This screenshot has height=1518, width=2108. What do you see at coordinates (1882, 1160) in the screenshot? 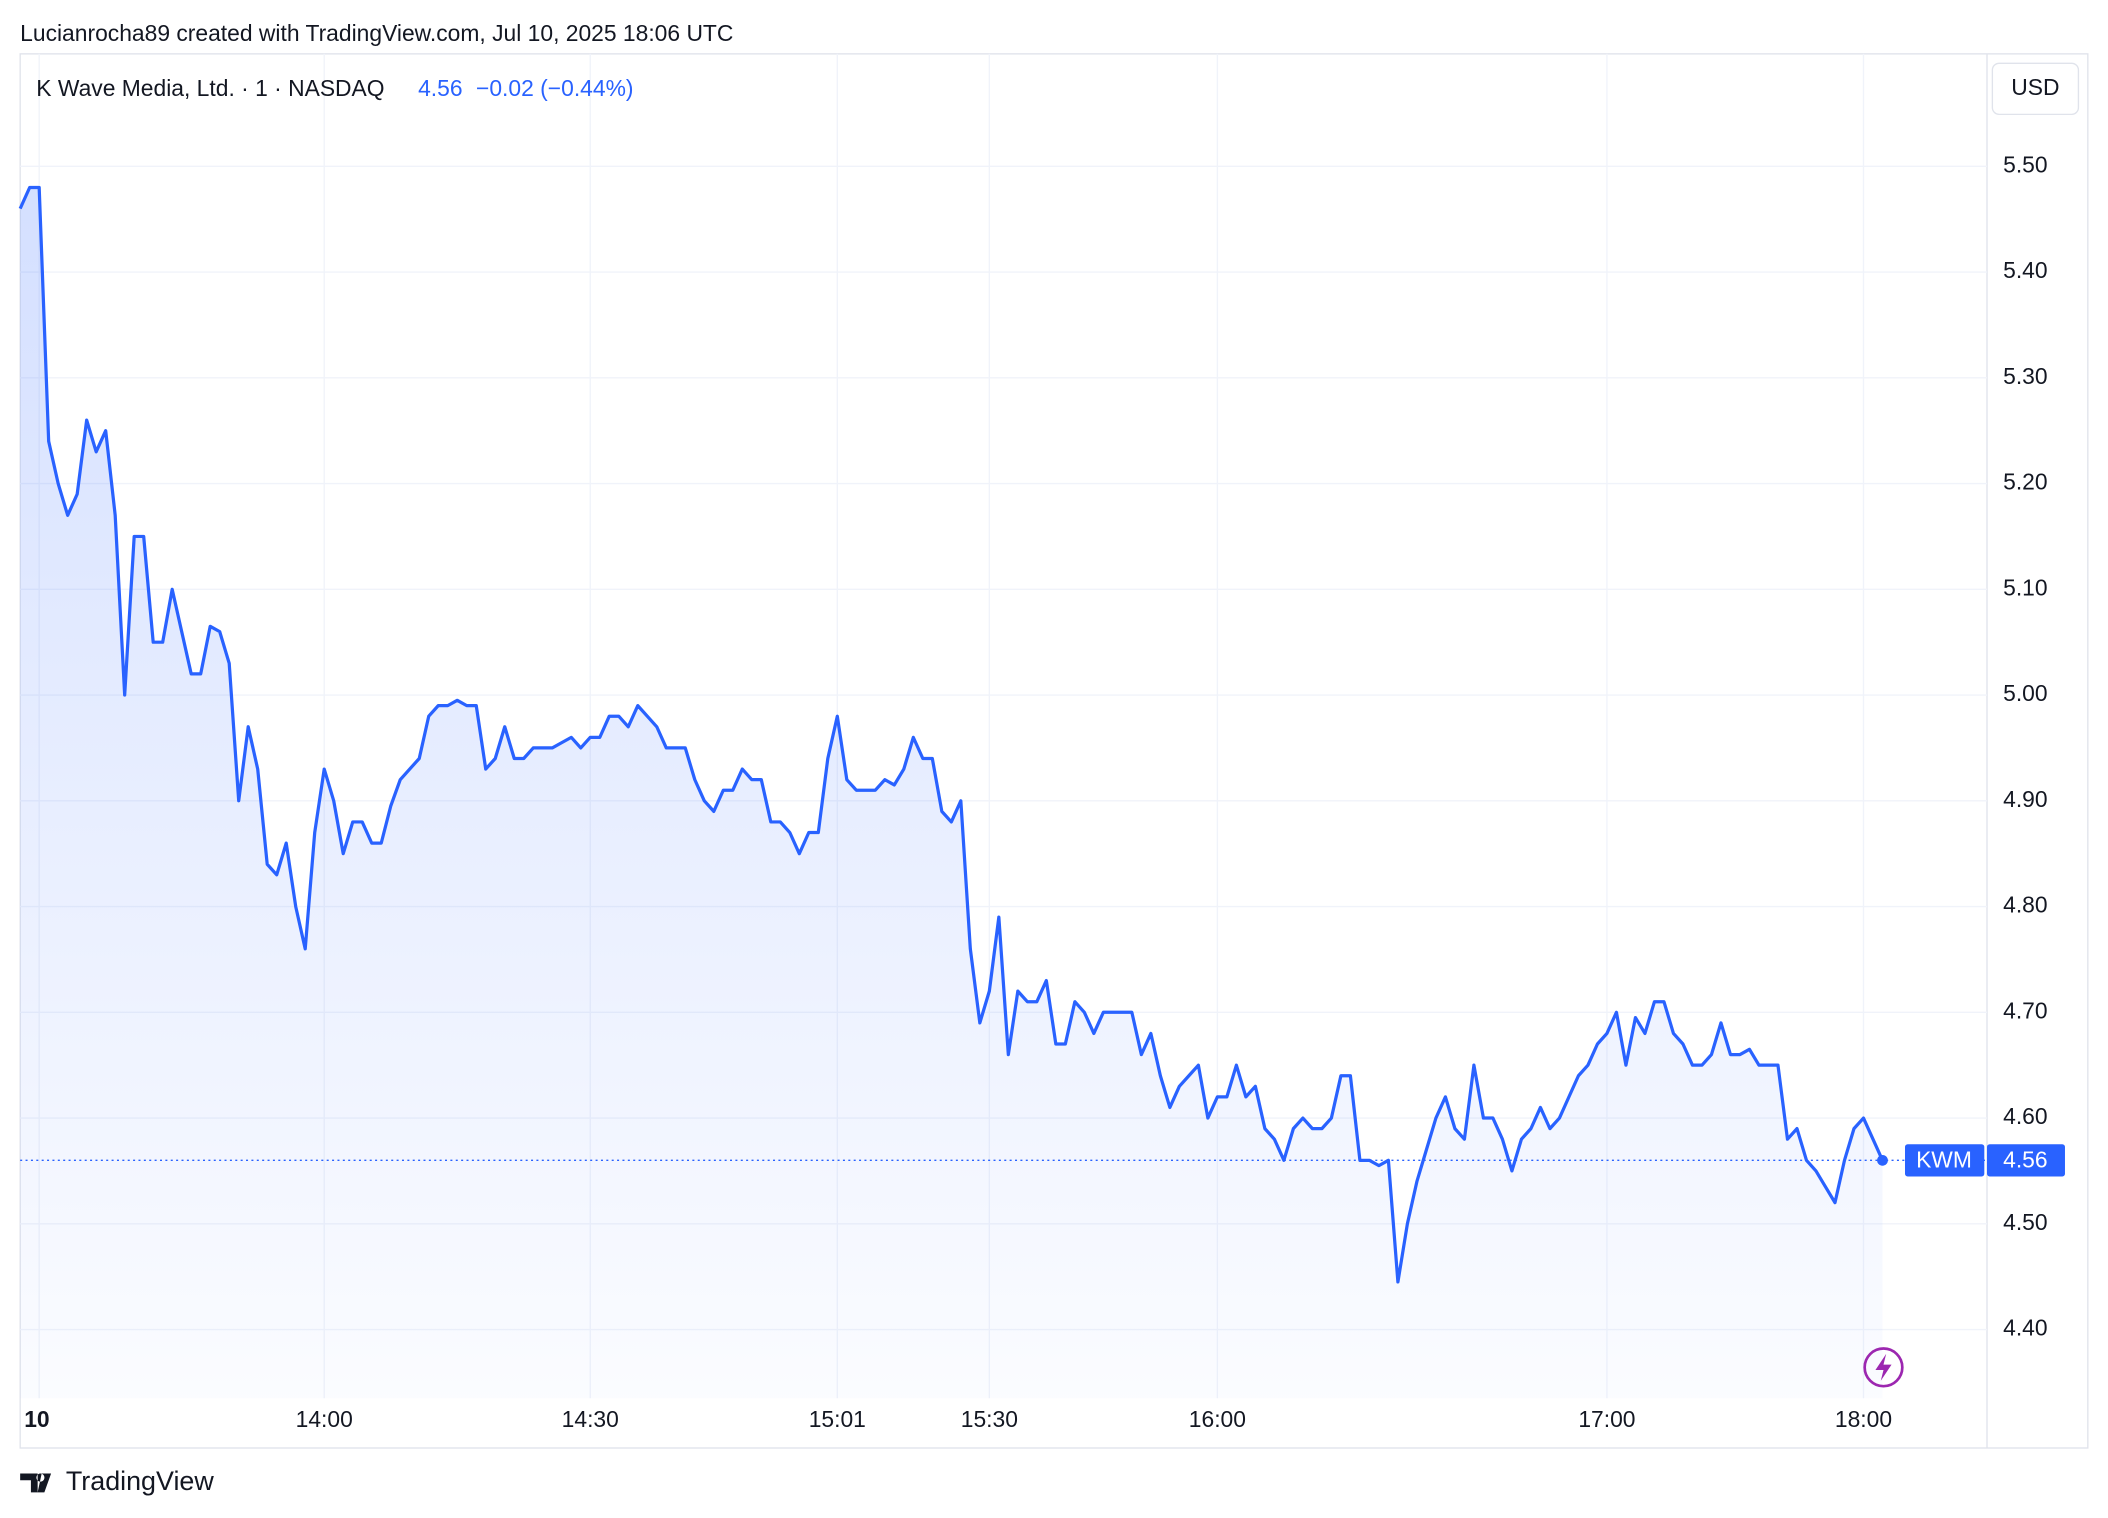
I see `last-point` at bounding box center [1882, 1160].